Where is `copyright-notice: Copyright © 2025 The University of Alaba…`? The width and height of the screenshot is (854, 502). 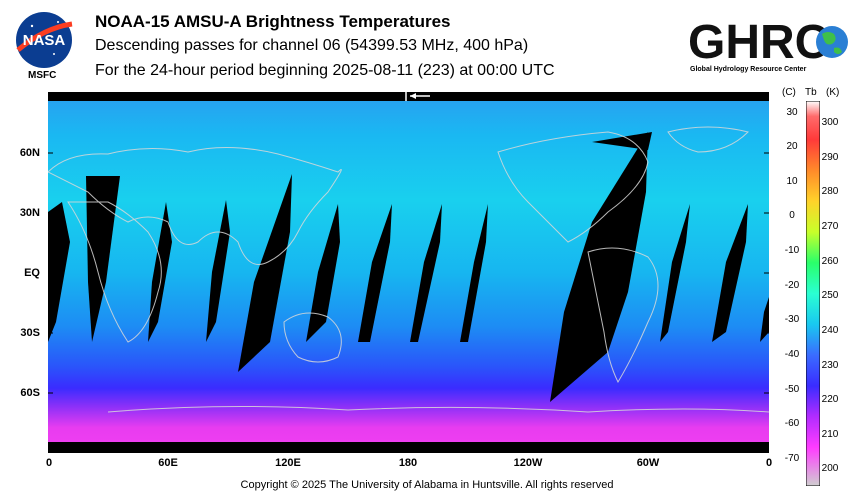 copyright-notice: Copyright © 2025 The University of Alaba… is located at coordinates (427, 485).